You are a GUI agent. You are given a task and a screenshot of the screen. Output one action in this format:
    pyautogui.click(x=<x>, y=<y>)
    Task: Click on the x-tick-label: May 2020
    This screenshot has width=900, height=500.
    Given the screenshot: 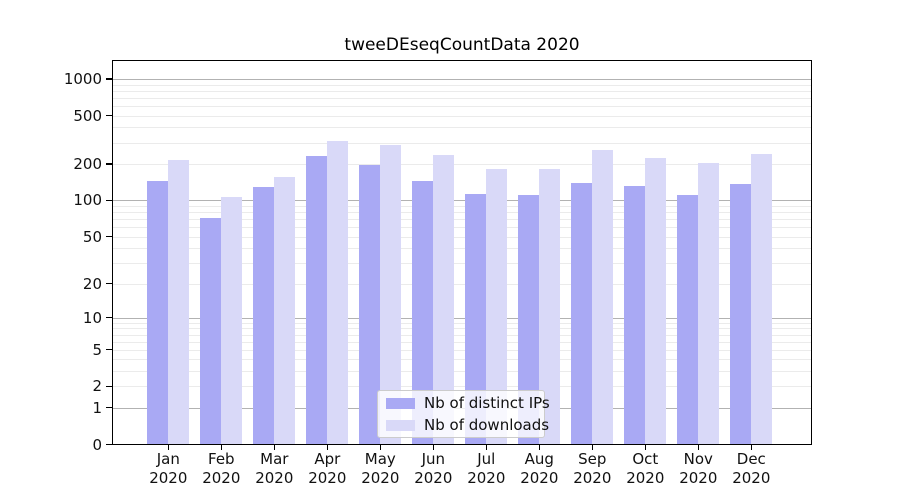 What is the action you would take?
    pyautogui.click(x=380, y=468)
    